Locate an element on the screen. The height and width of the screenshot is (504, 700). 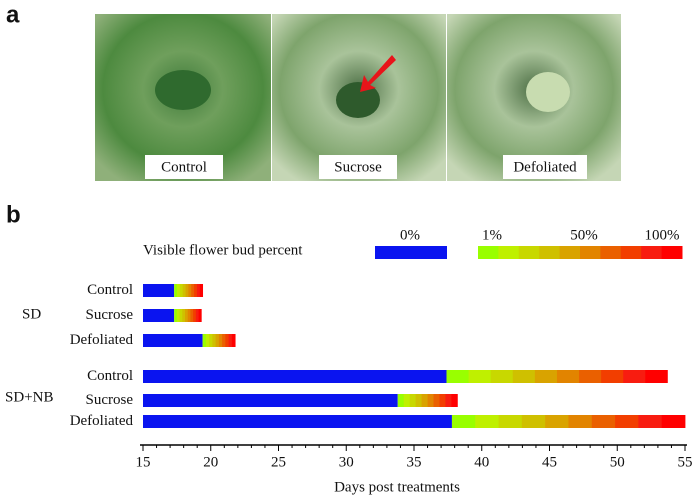
legend-label: 50% is located at coordinates (584, 235).